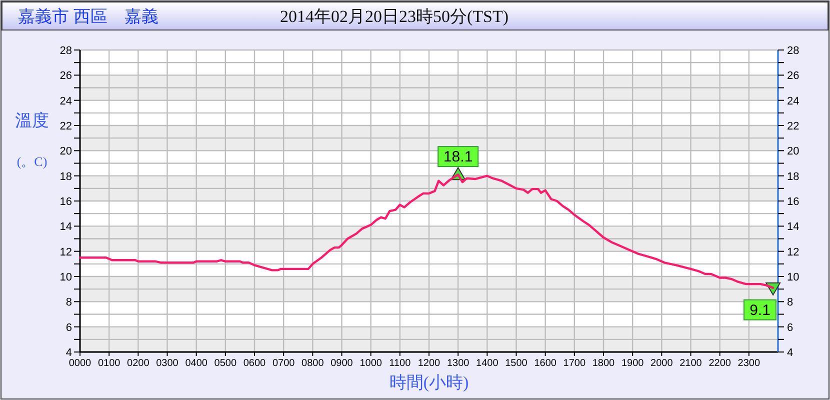 This screenshot has width=830, height=400. Describe the element at coordinates (69, 353) in the screenshot. I see `y-tick-label: 4` at that location.